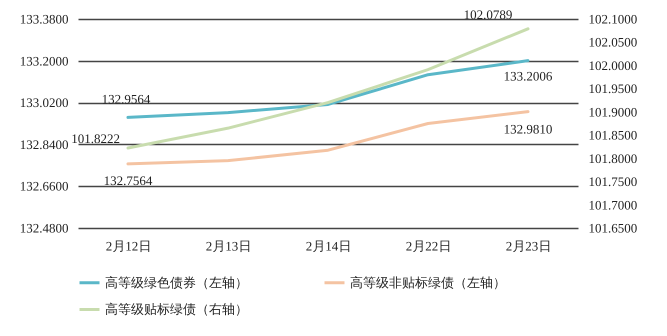 The image size is (667, 336). I want to click on y2-tick-label: 102.0500, so click(613, 42).